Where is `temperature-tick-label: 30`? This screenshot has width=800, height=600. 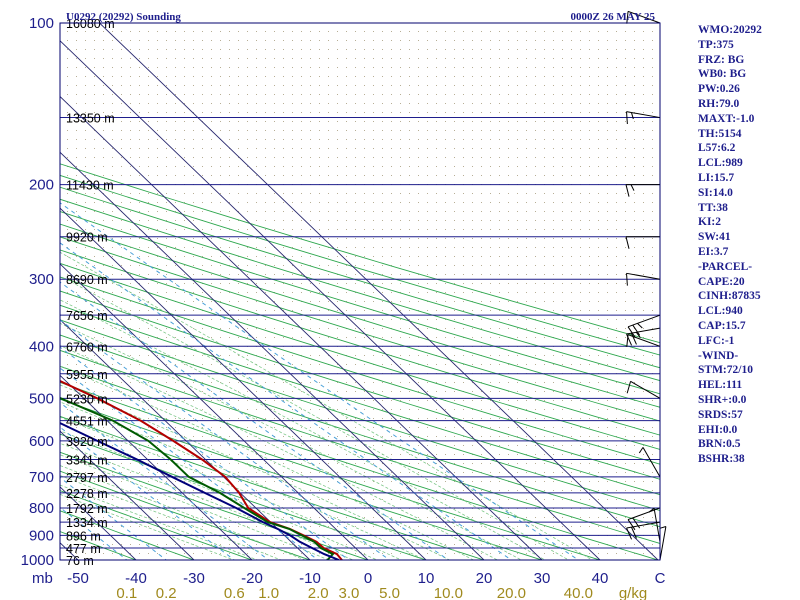
temperature-tick-label: 30 is located at coordinates (542, 578).